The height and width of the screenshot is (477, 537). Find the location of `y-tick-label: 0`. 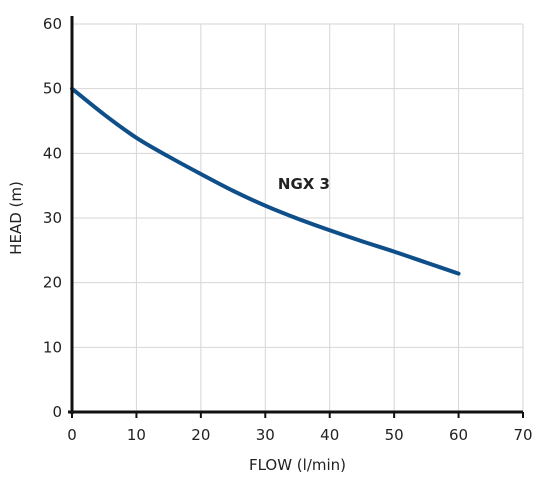

y-tick-label: 0 is located at coordinates (57, 412).